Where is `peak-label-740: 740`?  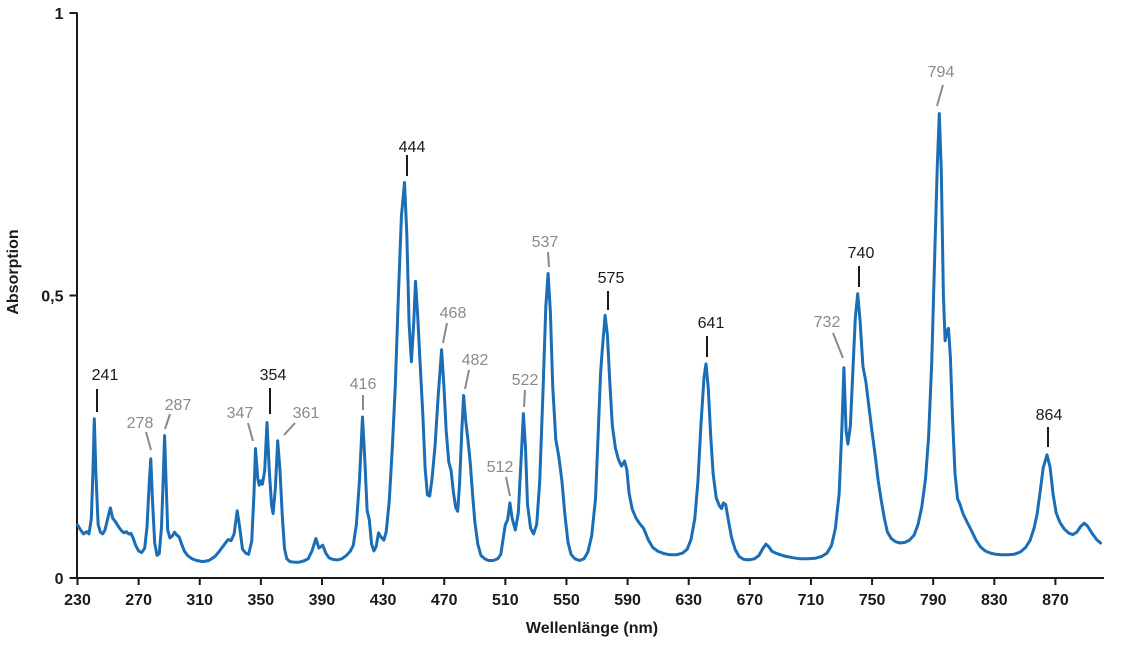 peak-label-740: 740 is located at coordinates (861, 253).